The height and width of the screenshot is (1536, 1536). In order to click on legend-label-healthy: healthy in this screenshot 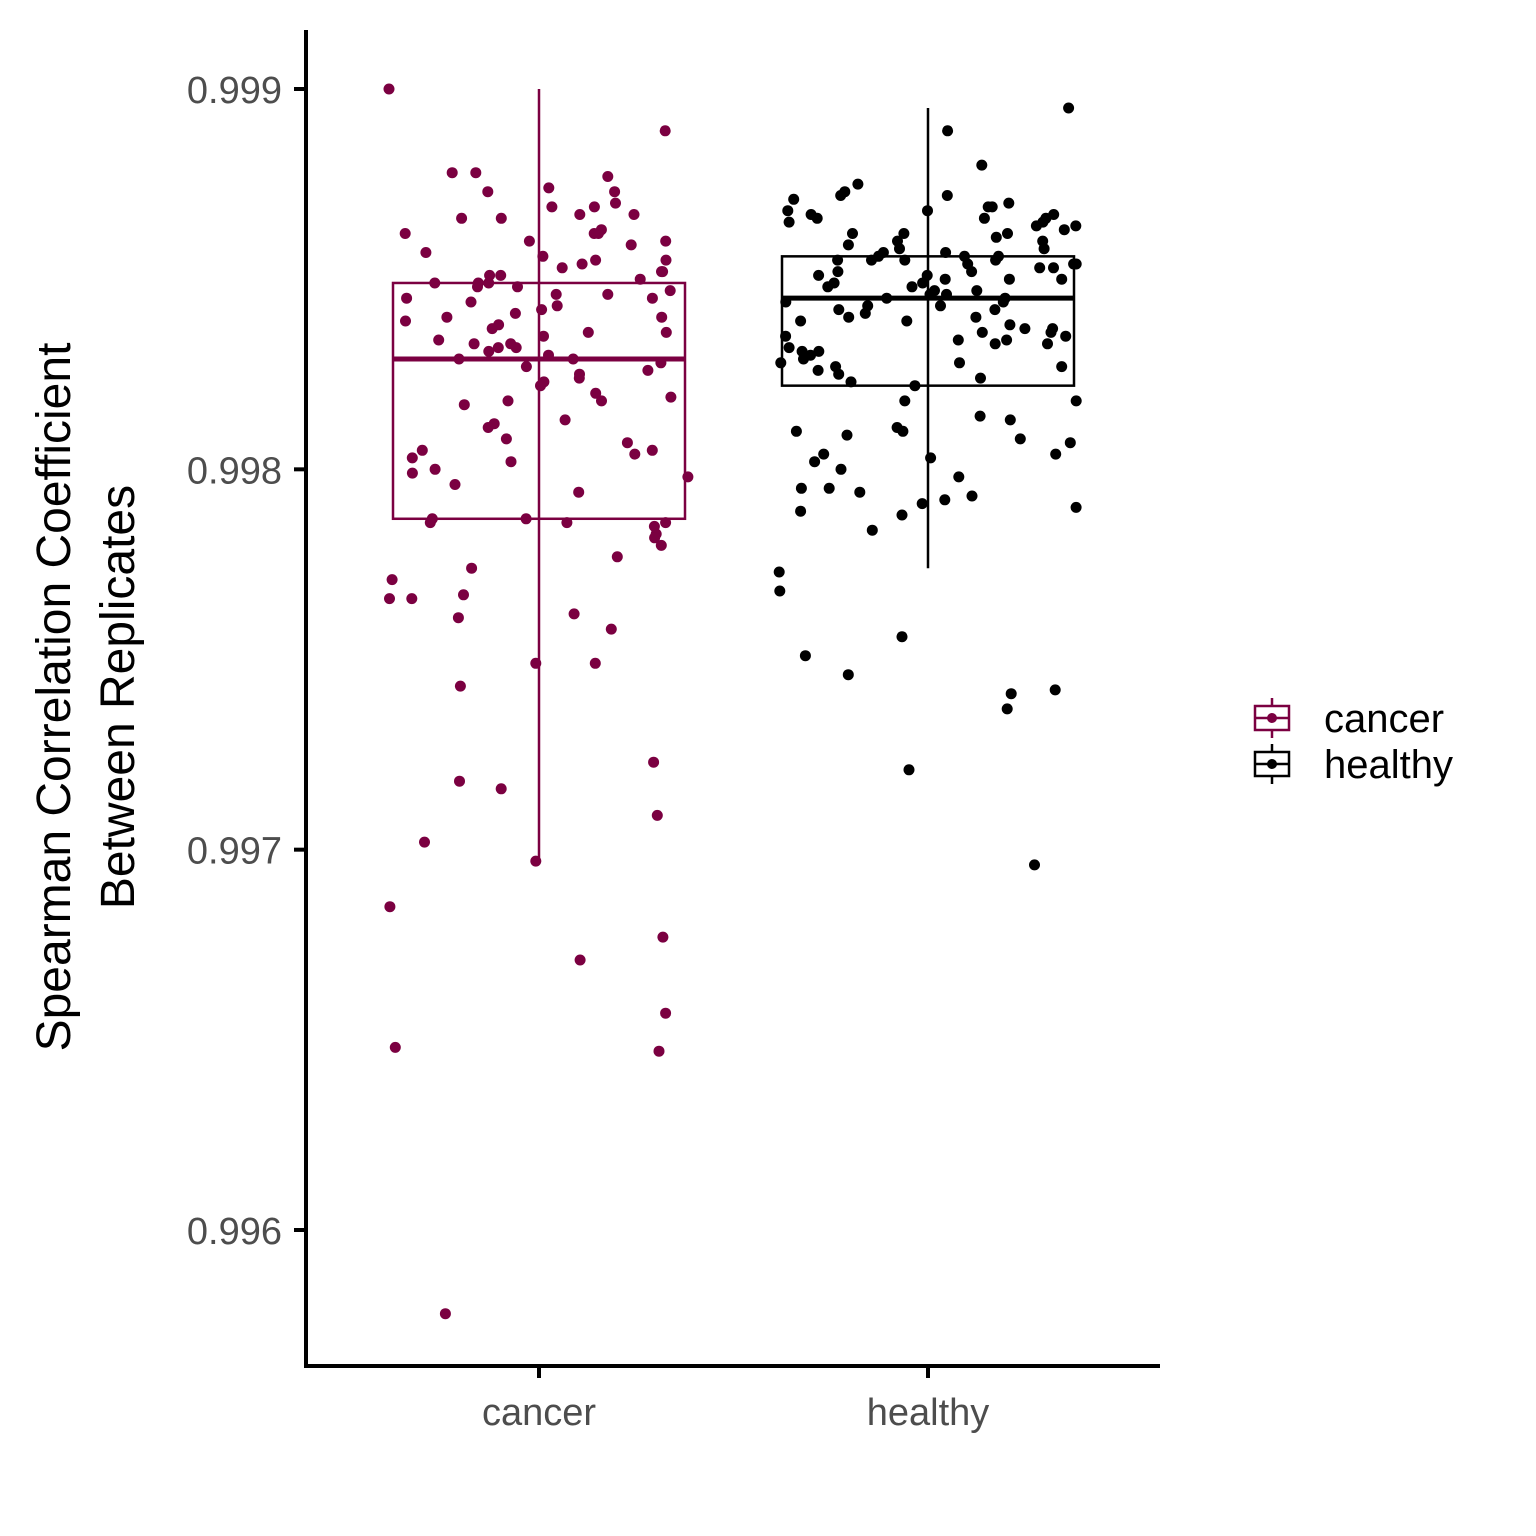, I will do `click(1388, 765)`.